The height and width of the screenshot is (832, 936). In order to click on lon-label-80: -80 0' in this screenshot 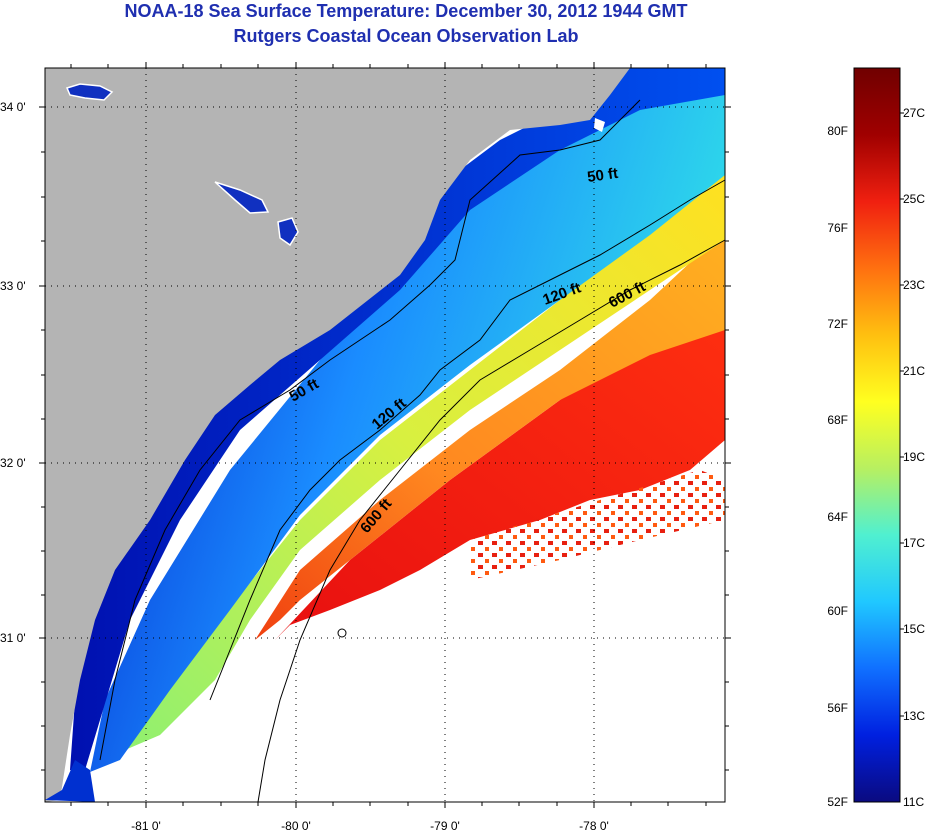, I will do `click(296, 825)`.